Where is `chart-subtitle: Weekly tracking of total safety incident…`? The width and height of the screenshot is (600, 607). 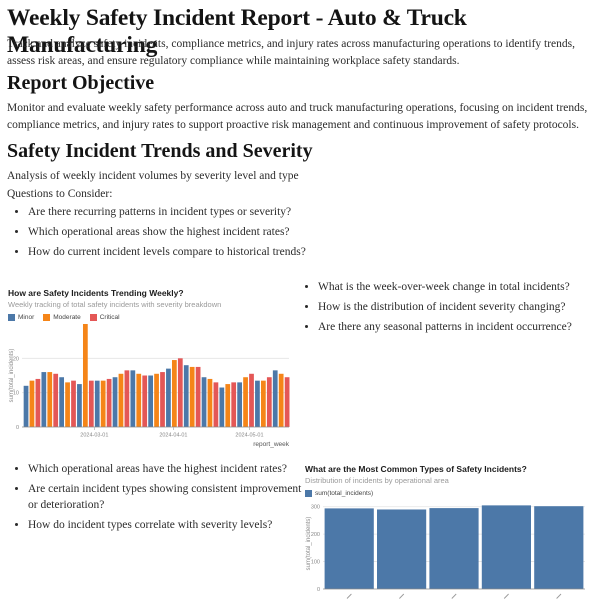 chart-subtitle: Weekly tracking of total safety incident… is located at coordinates (115, 305).